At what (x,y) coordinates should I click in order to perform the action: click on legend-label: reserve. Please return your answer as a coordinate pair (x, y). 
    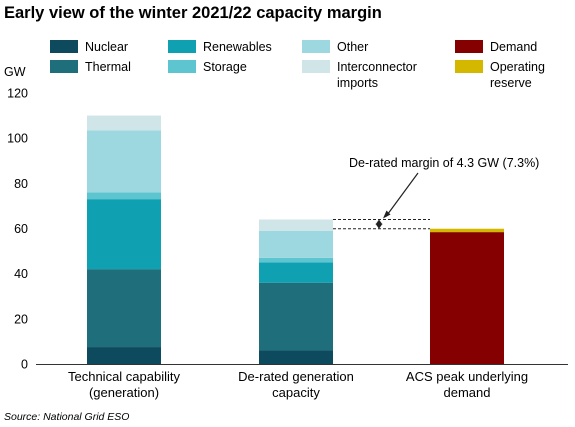
    Looking at the image, I should click on (511, 83).